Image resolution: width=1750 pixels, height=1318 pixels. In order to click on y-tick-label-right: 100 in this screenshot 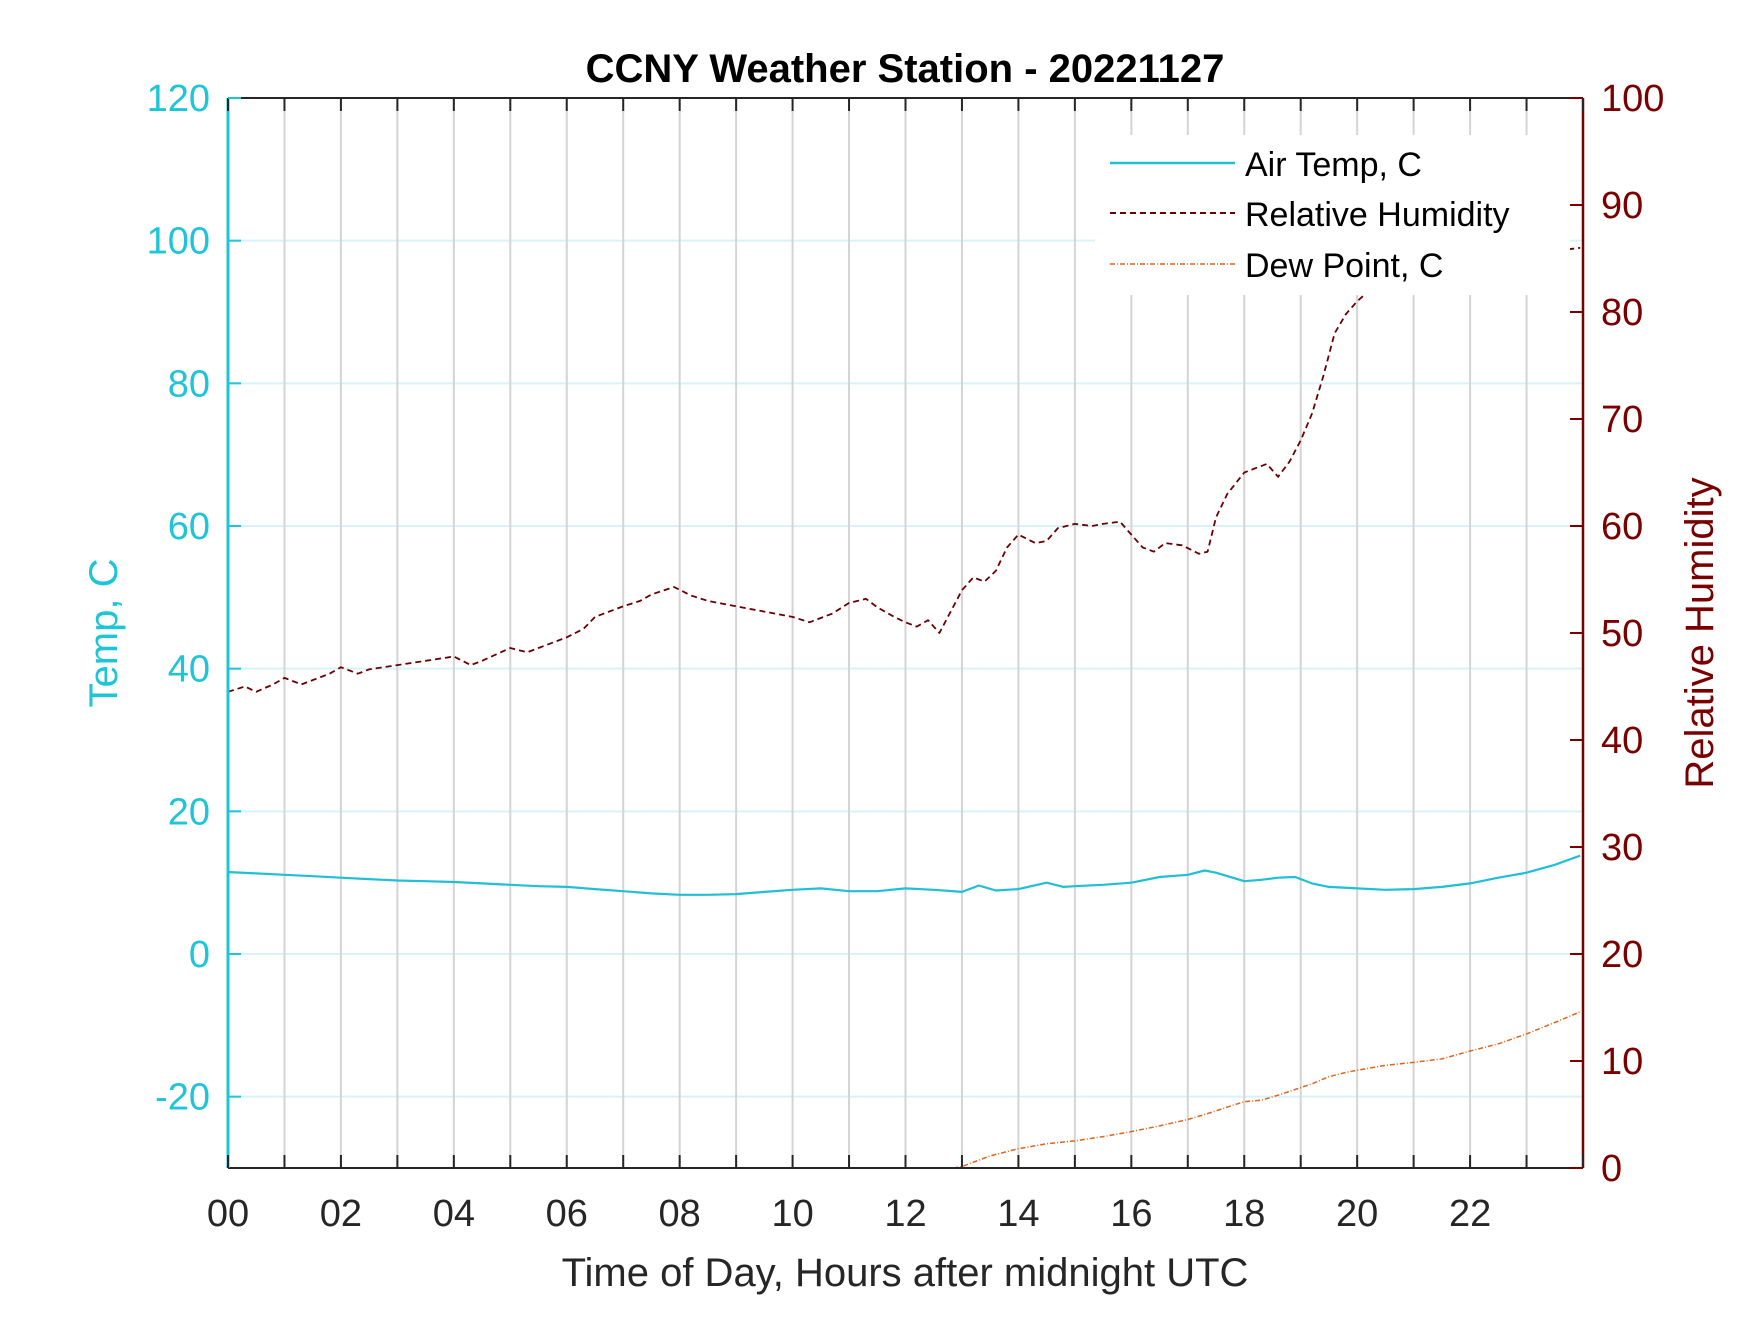, I will do `click(1632, 99)`.